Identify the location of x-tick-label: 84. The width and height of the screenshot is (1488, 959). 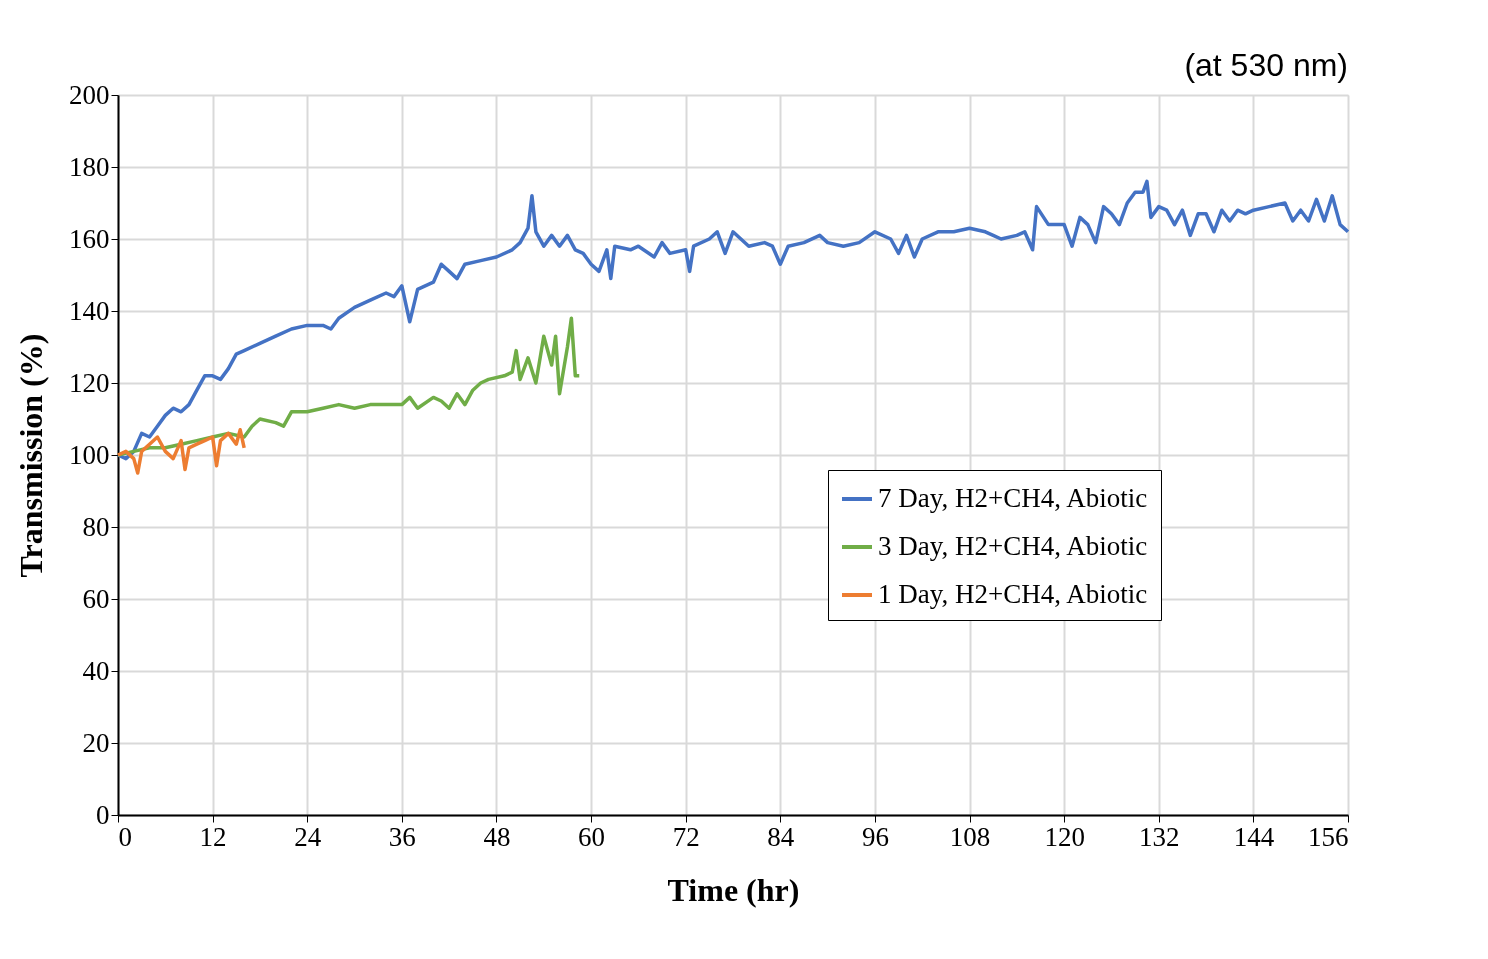
(781, 836).